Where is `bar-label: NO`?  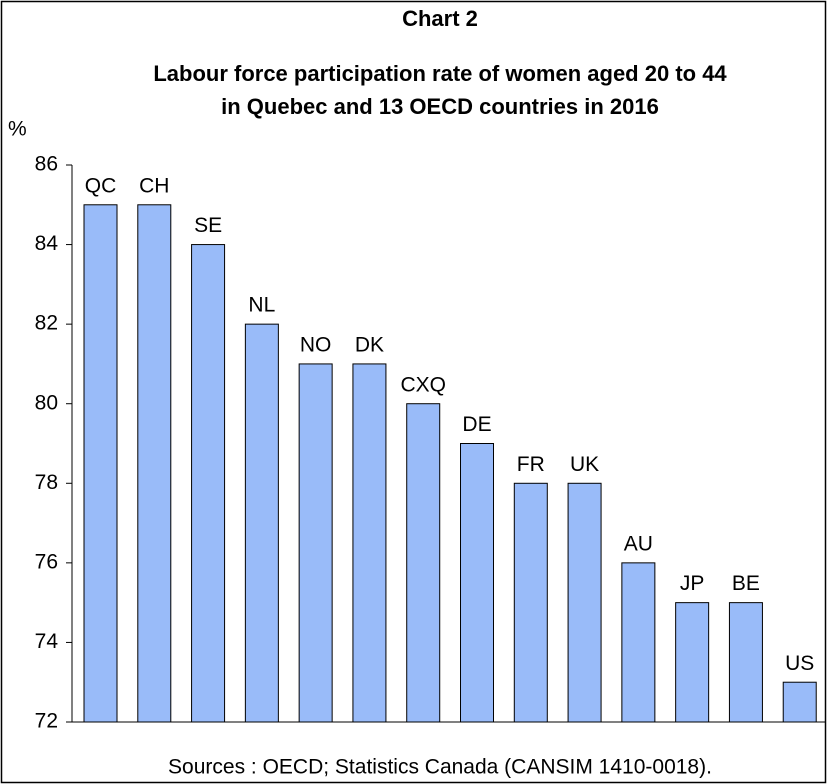
bar-label: NO is located at coordinates (316, 344).